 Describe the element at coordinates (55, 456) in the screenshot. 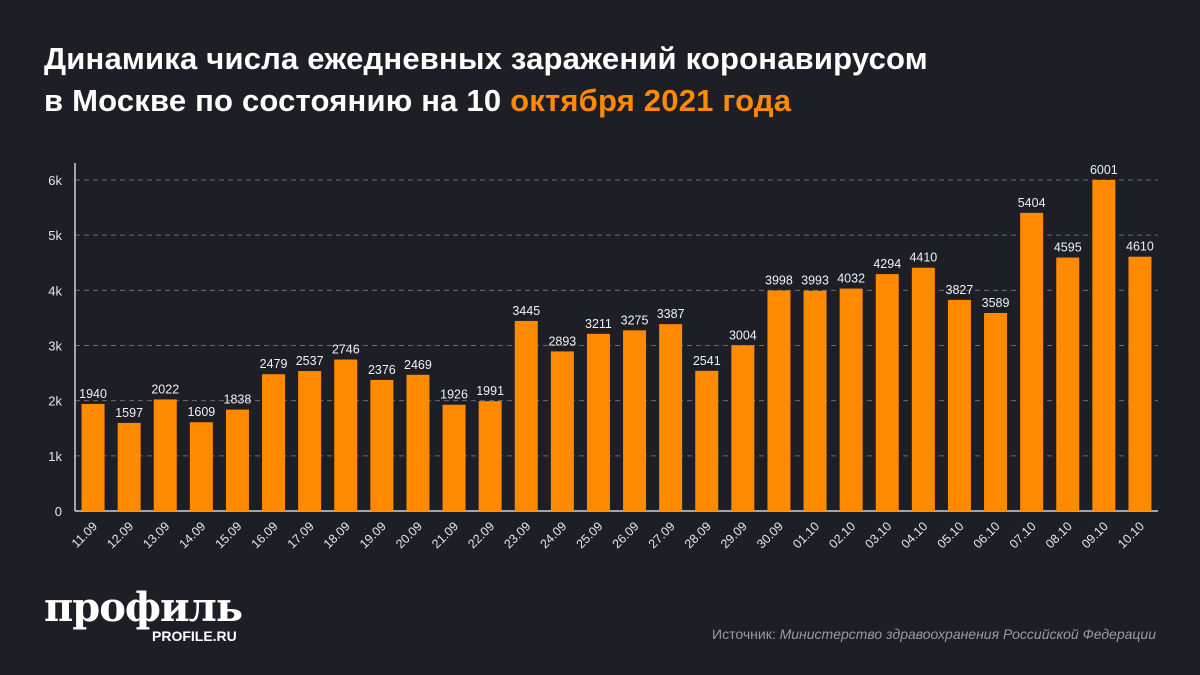

I see `y-tick-label: 1k` at that location.